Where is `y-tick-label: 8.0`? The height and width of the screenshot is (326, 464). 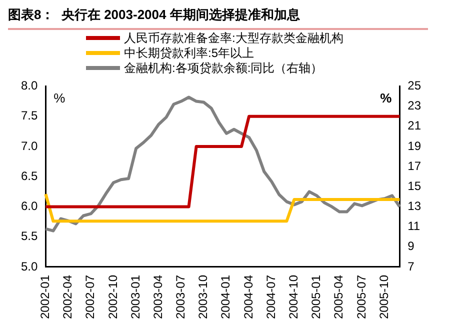
y-tick-label: 8.0 is located at coordinates (29, 85).